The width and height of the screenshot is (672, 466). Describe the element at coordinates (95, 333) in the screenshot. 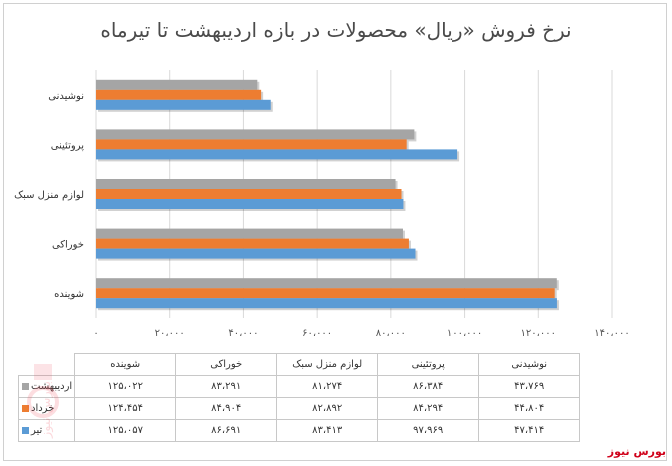

I see `x-tick-label: ۰` at that location.